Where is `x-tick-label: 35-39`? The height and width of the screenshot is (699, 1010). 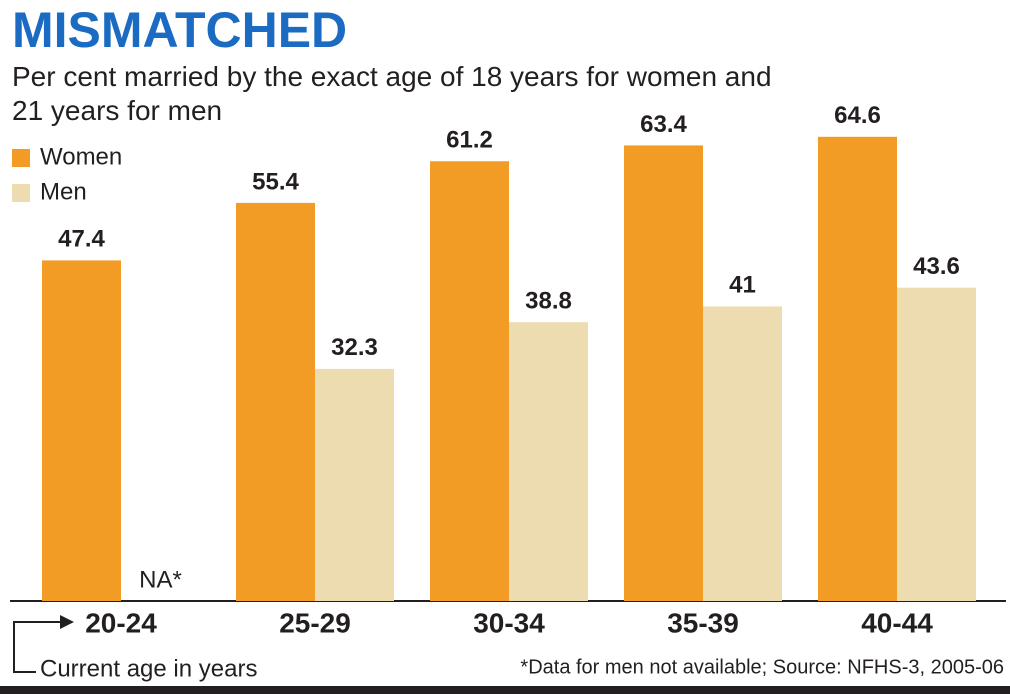 x-tick-label: 35-39 is located at coordinates (703, 622).